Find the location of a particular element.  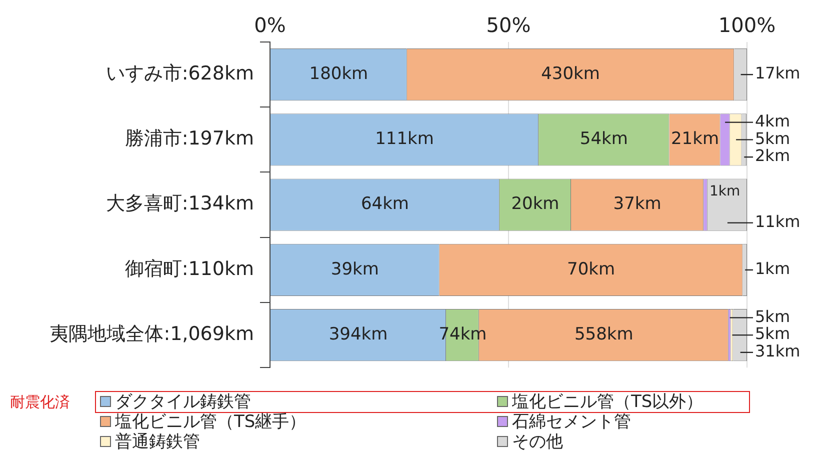

text: 耐震化済 is located at coordinates (40, 402).